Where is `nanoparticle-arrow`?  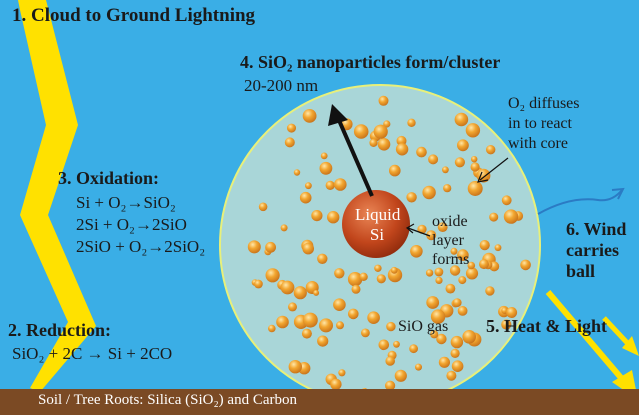
nanoparticle-arrow is located at coordinates (355, 157).